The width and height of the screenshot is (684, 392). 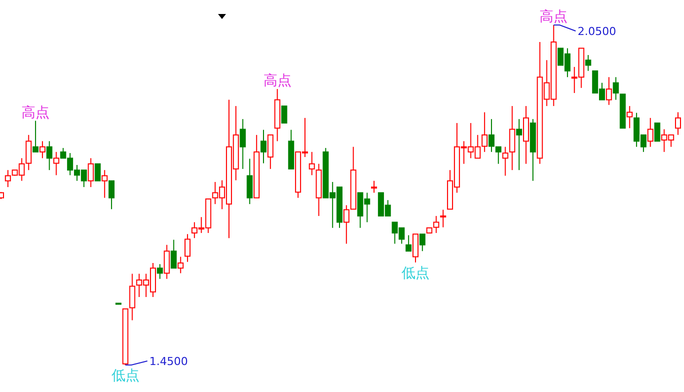 What do you see at coordinates (597, 31) in the screenshot?
I see `annotation: 2.0500` at bounding box center [597, 31].